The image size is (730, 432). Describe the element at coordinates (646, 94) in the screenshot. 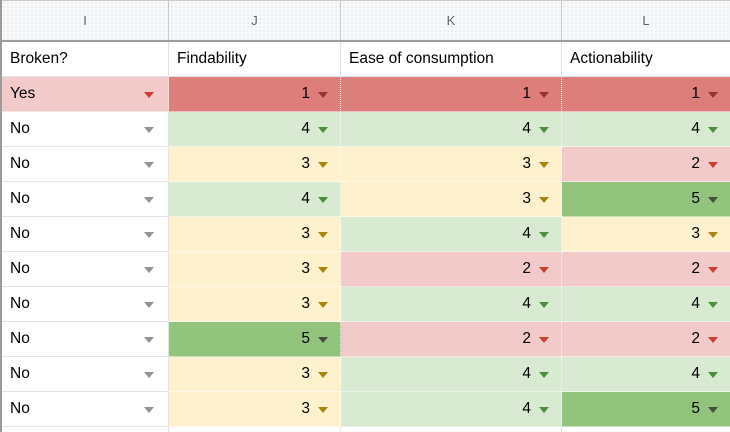

I see `dropdown-cell-actionability: 1` at that location.